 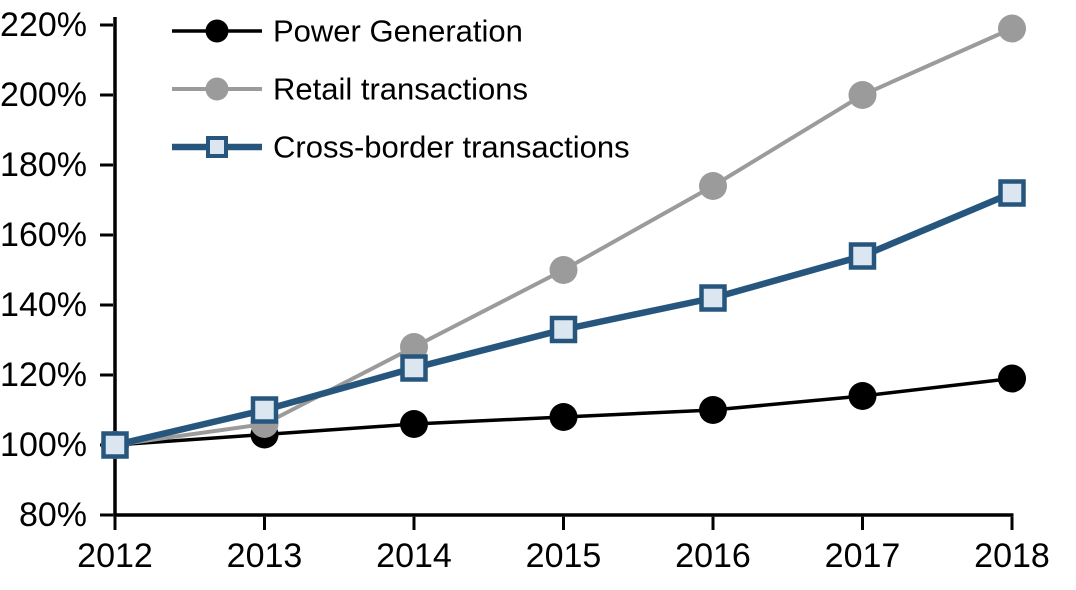 What do you see at coordinates (43, 165) in the screenshot?
I see `y-tick-label: 180%` at bounding box center [43, 165].